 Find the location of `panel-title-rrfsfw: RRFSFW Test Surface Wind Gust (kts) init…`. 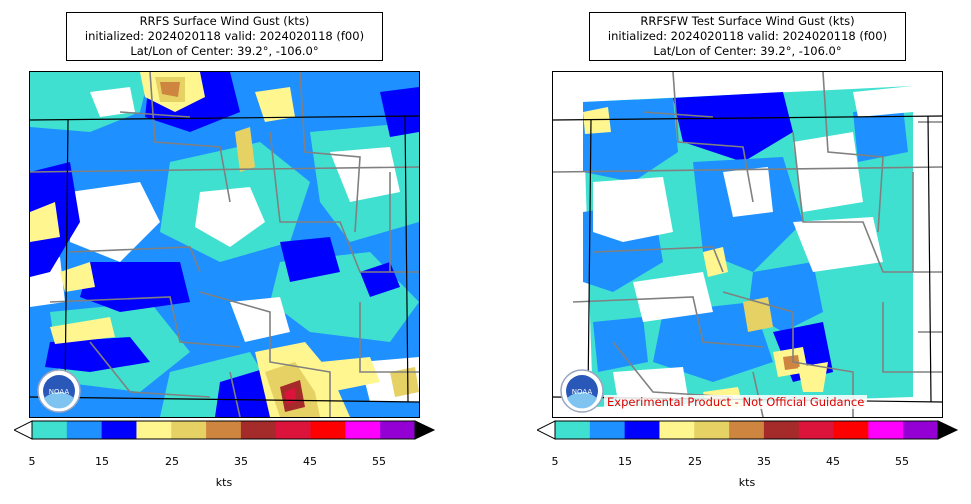

panel-title-rrfsfw: RRFSFW Test Surface Wind Gust (kts) init… is located at coordinates (747, 36).